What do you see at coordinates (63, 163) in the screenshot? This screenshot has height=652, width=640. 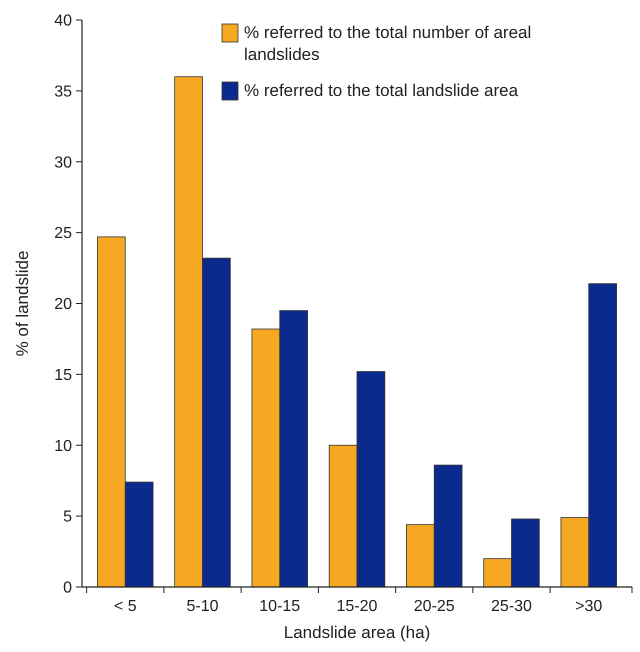 I see `y-tick-label: 30` at bounding box center [63, 163].